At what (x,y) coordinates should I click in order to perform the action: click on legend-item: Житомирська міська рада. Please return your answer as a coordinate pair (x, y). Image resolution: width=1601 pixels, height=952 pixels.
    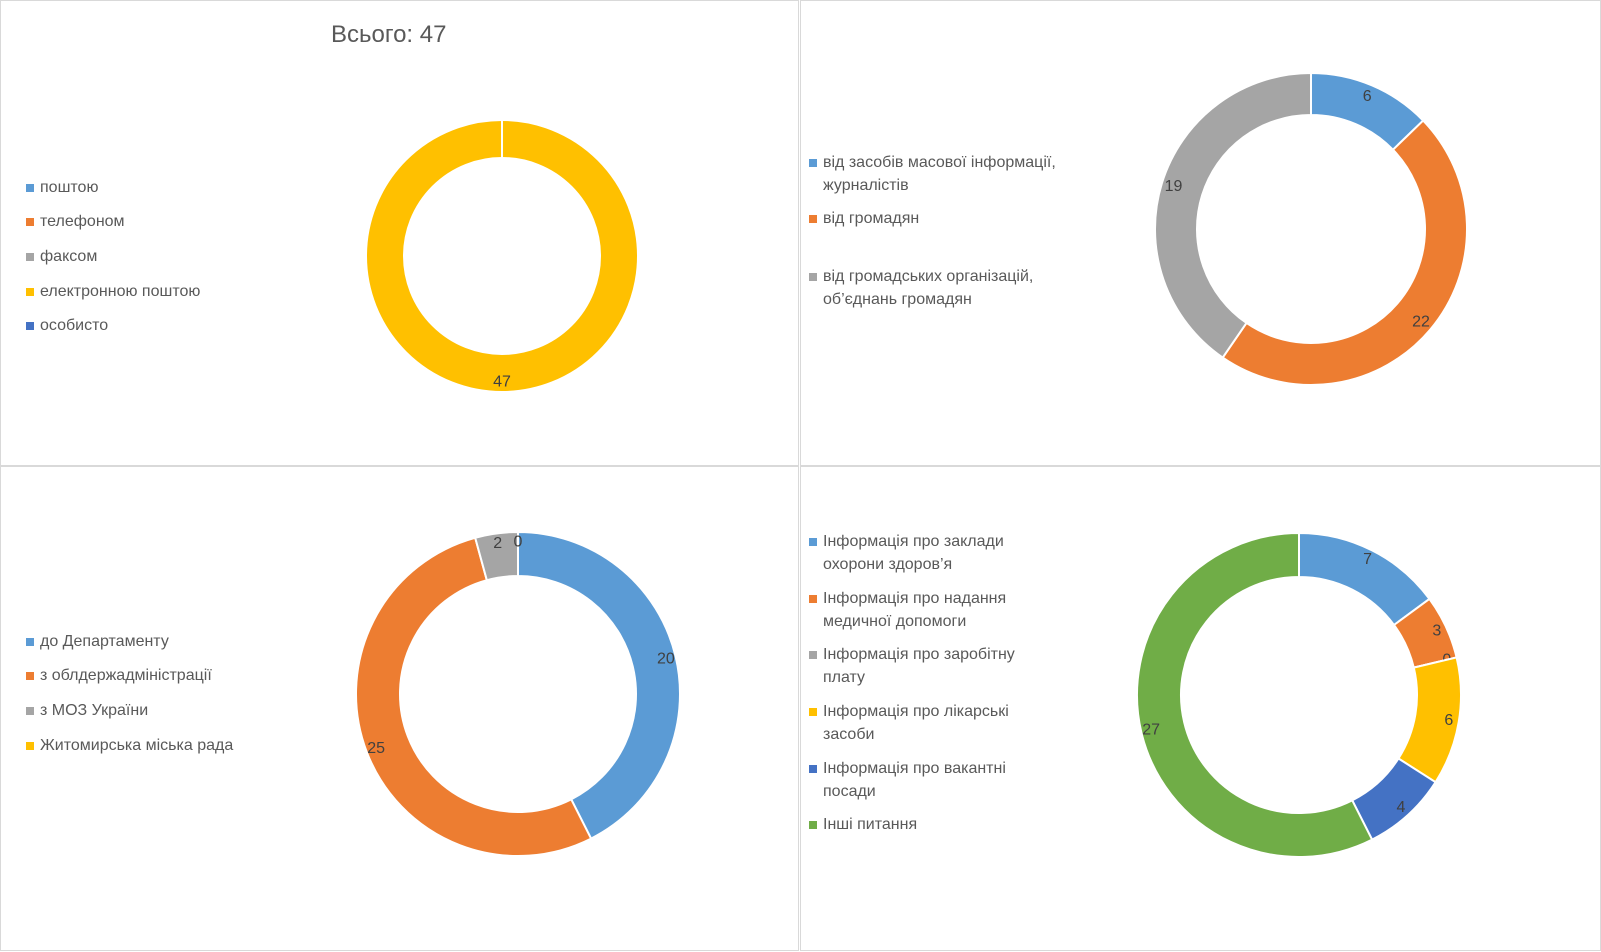
    Looking at the image, I should click on (156, 745).